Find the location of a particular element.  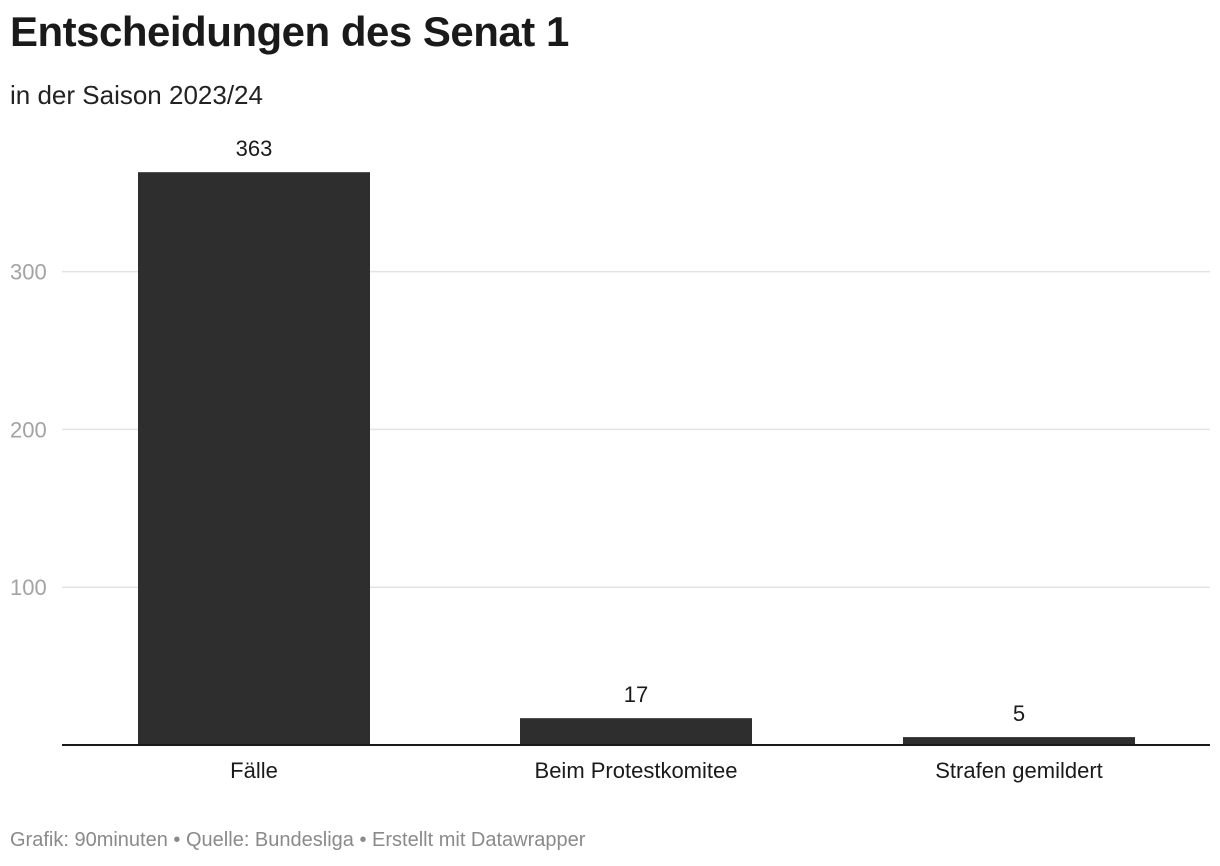

y-tick-label-200: 200 is located at coordinates (28, 429).